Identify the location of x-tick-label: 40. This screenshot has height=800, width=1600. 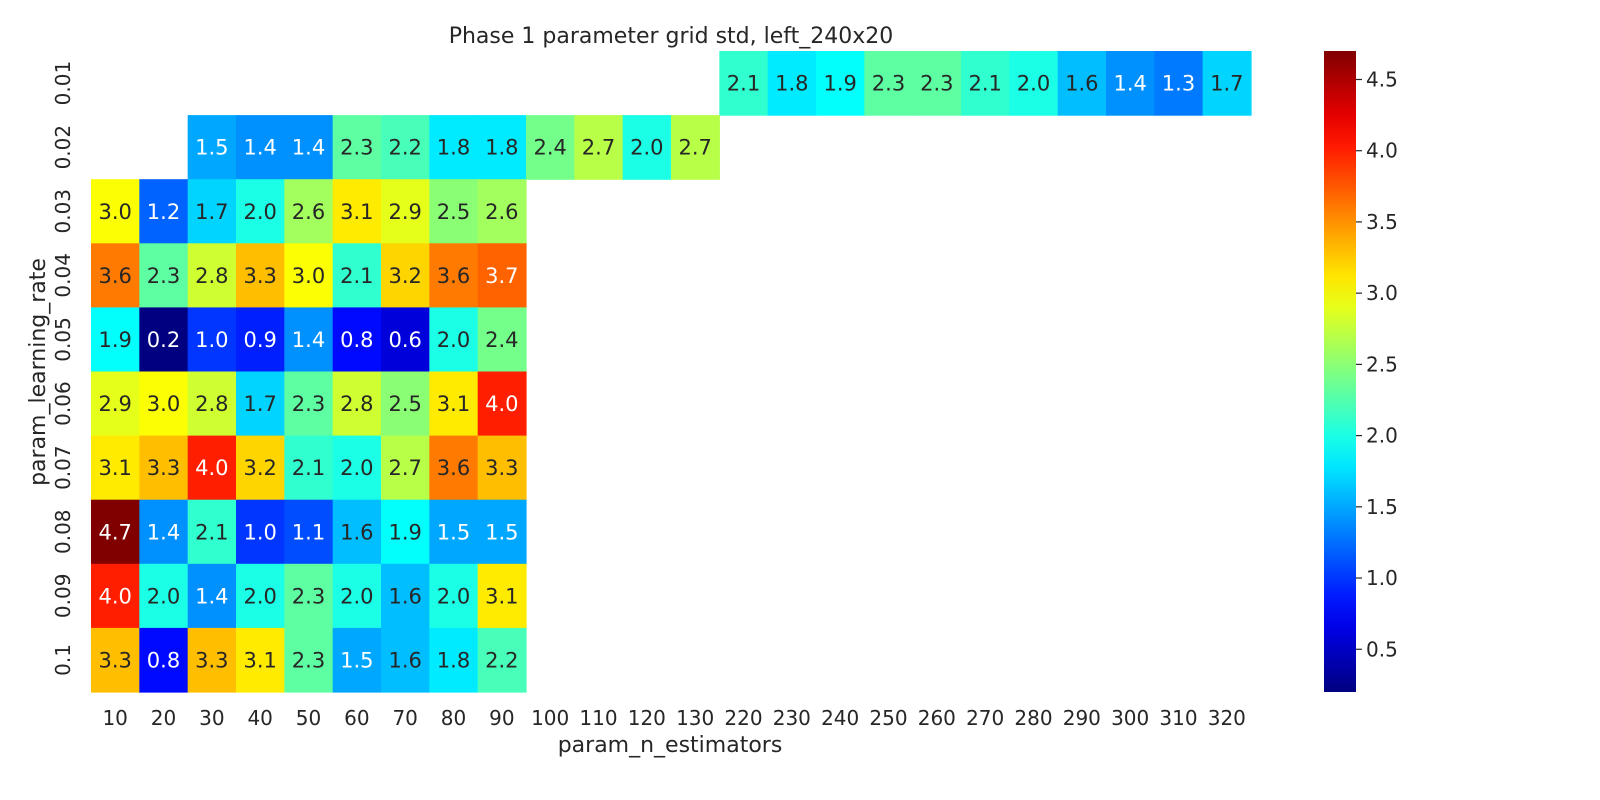
(259, 718).